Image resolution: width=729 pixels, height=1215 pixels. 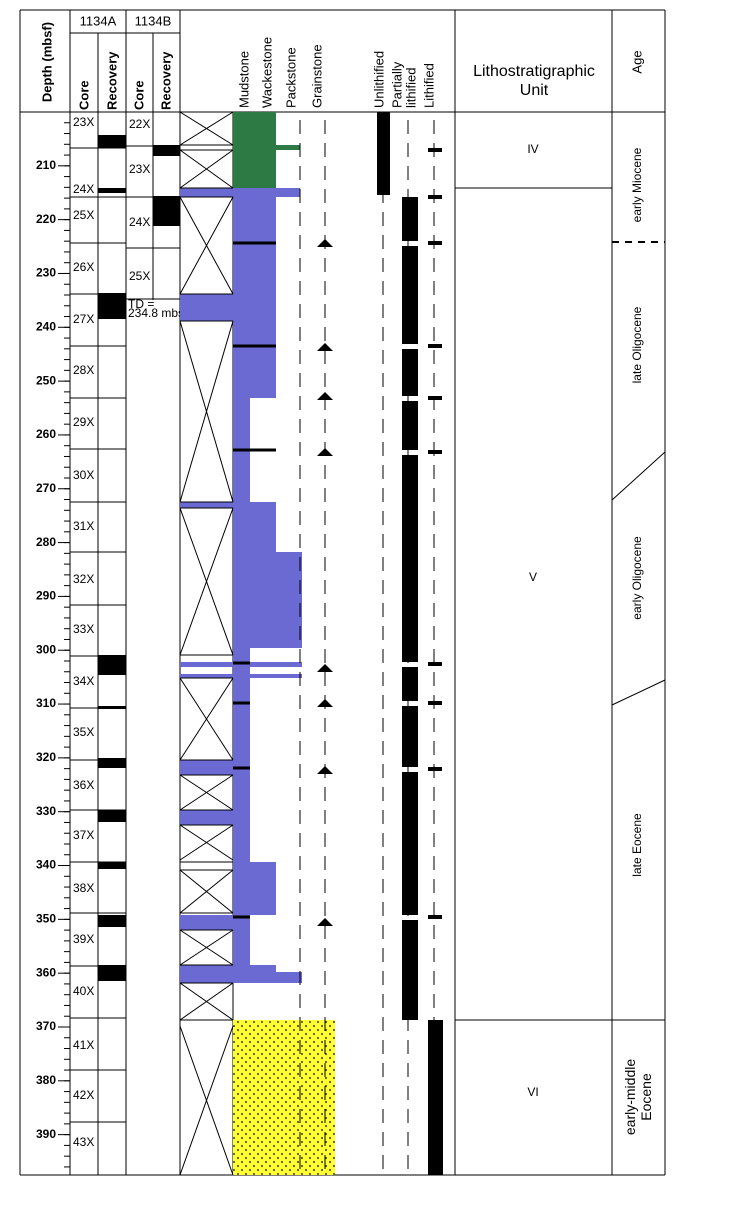 I want to click on depth-label: 250, so click(x=46, y=380).